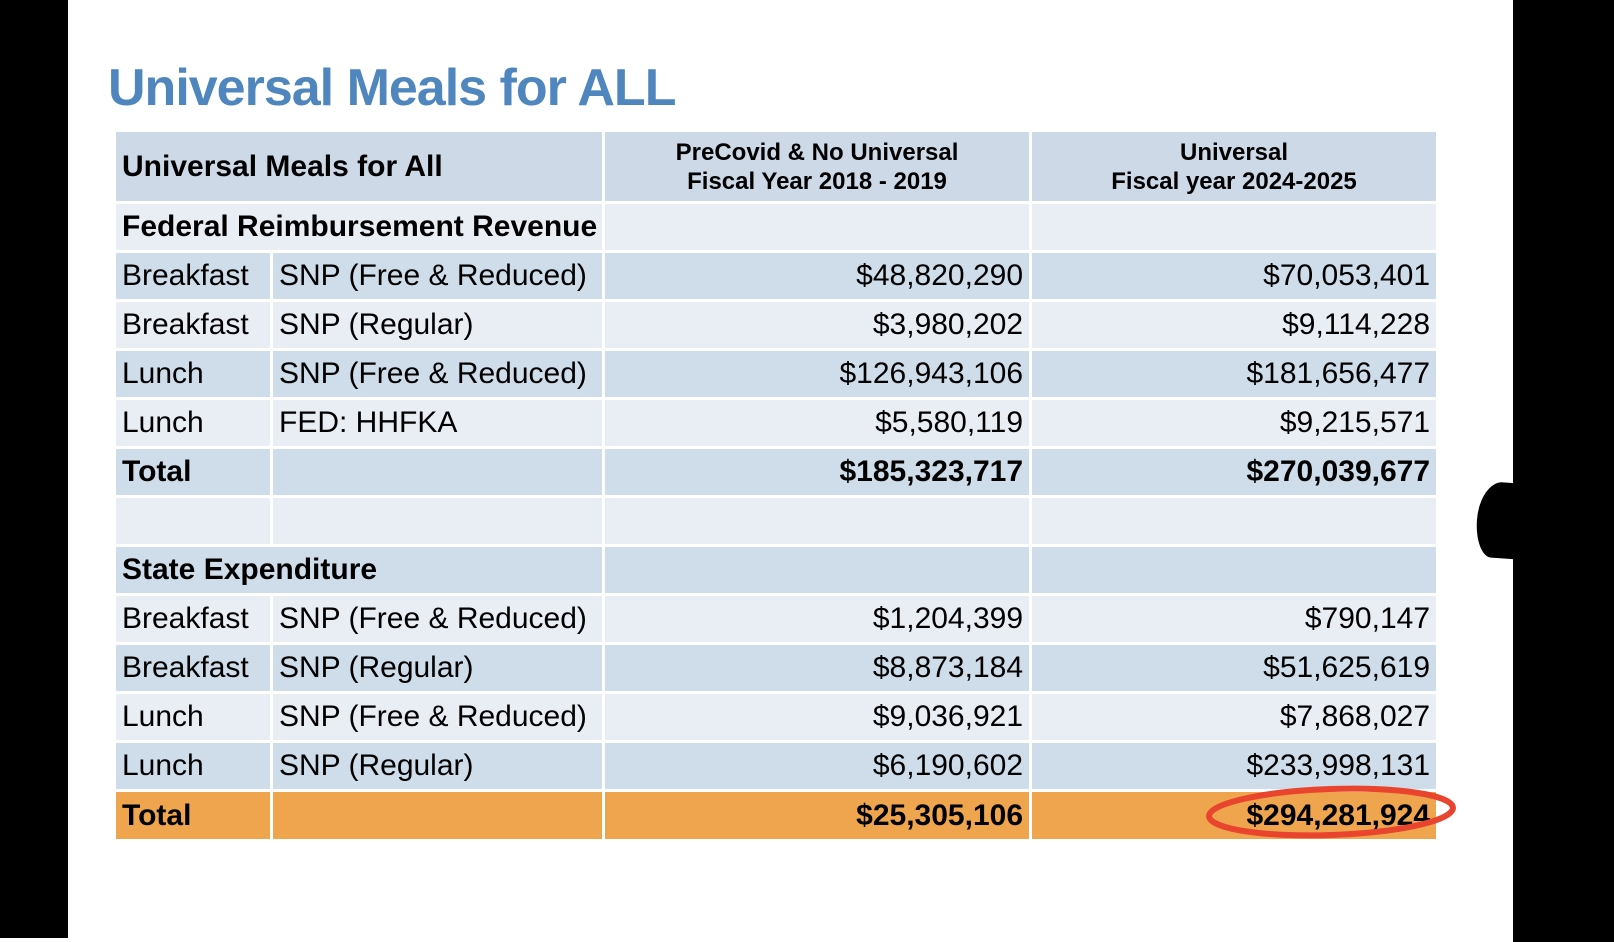 This screenshot has height=942, width=1614. What do you see at coordinates (817, 423) in the screenshot?
I see `cell-fy1819: $5,580,119` at bounding box center [817, 423].